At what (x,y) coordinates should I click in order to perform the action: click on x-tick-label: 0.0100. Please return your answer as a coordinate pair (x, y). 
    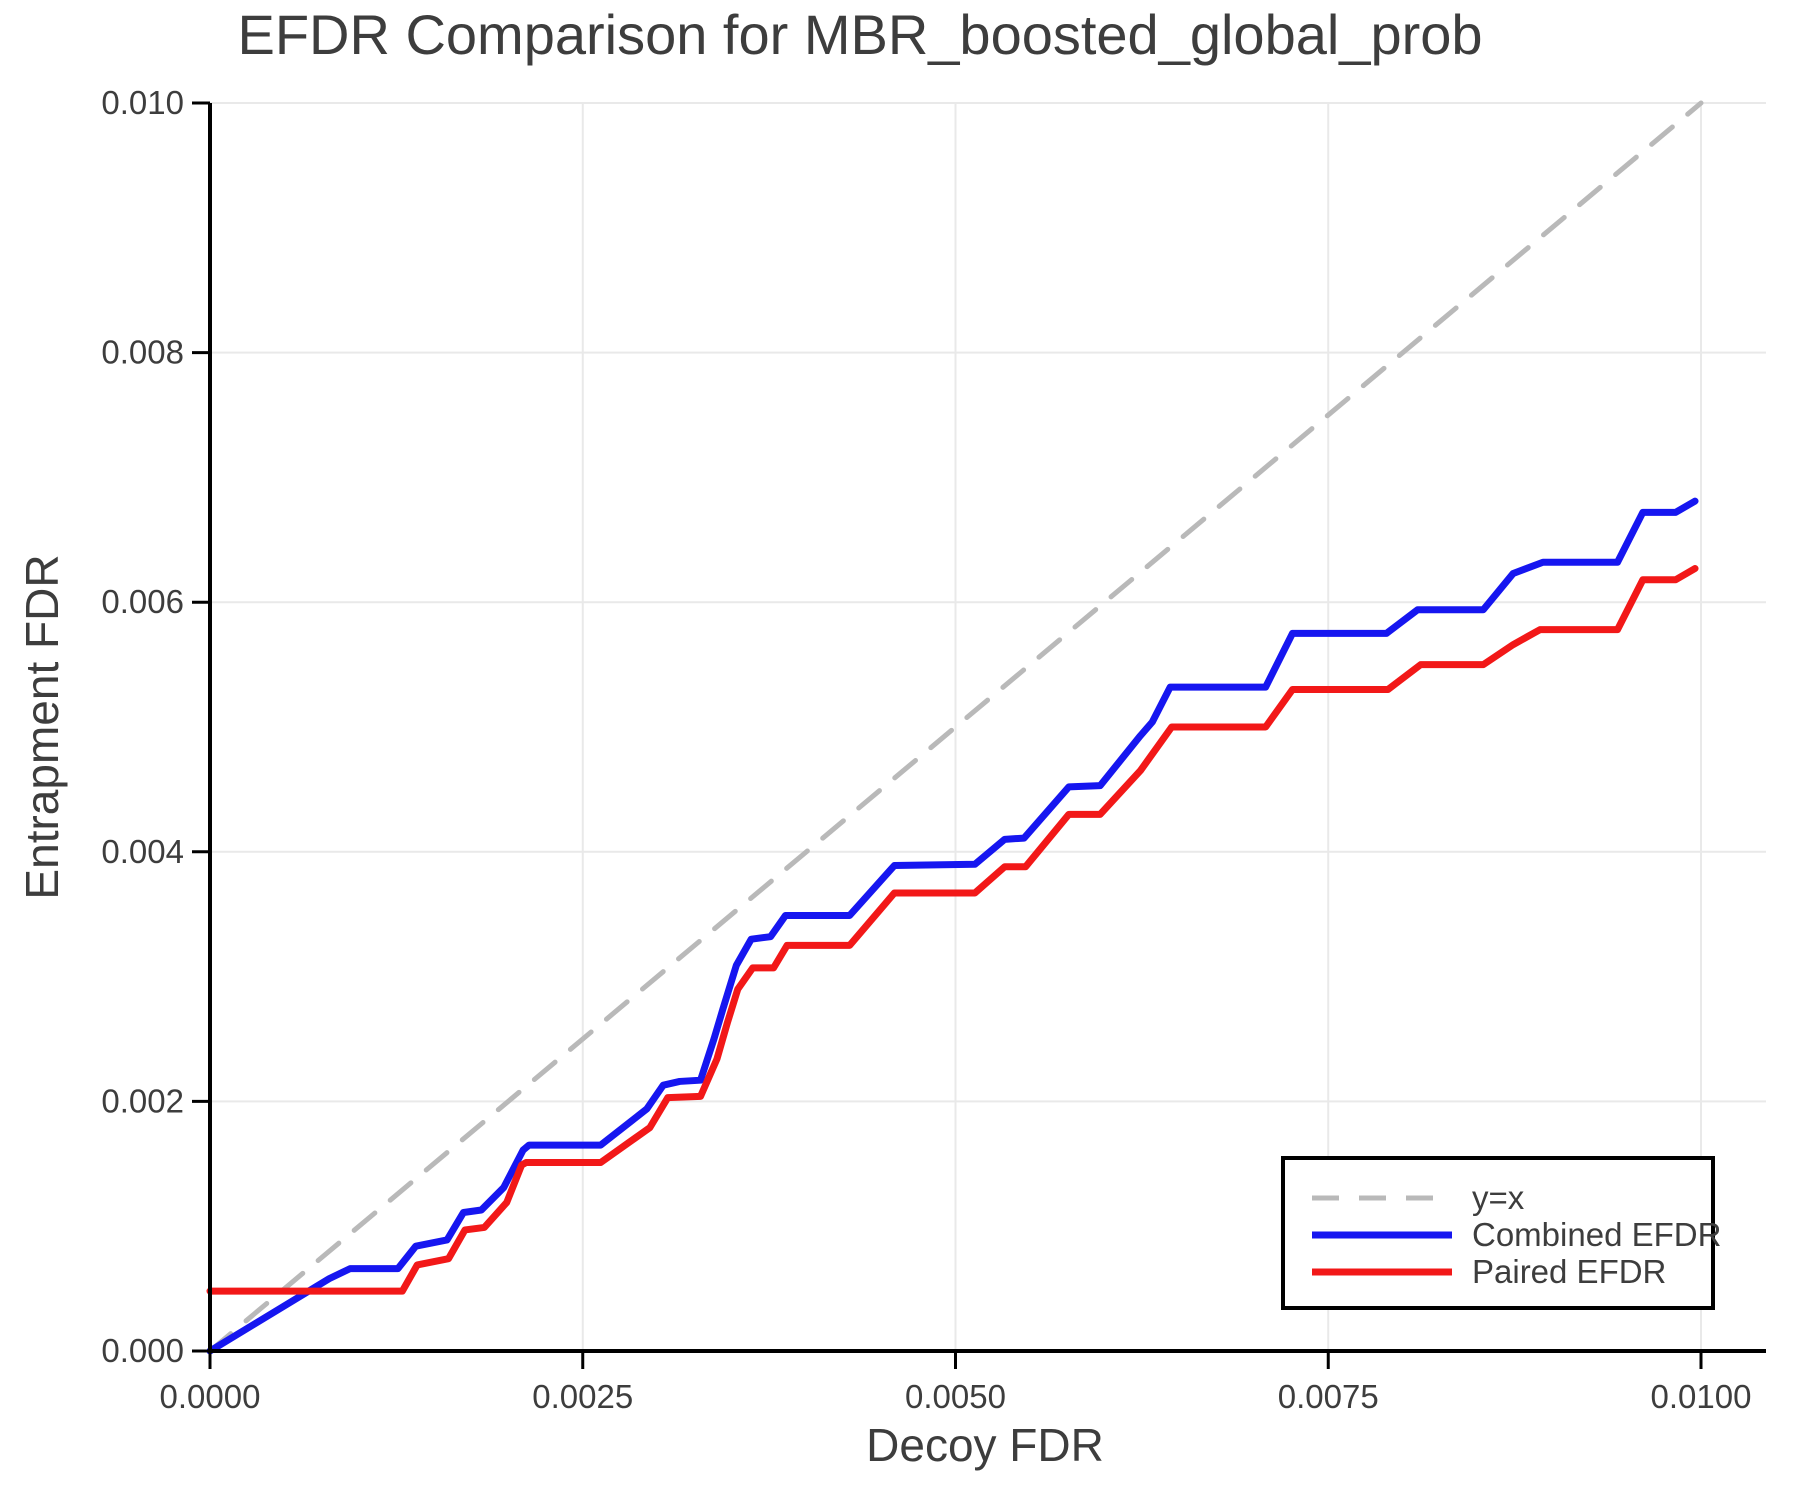
    Looking at the image, I should click on (1701, 1396).